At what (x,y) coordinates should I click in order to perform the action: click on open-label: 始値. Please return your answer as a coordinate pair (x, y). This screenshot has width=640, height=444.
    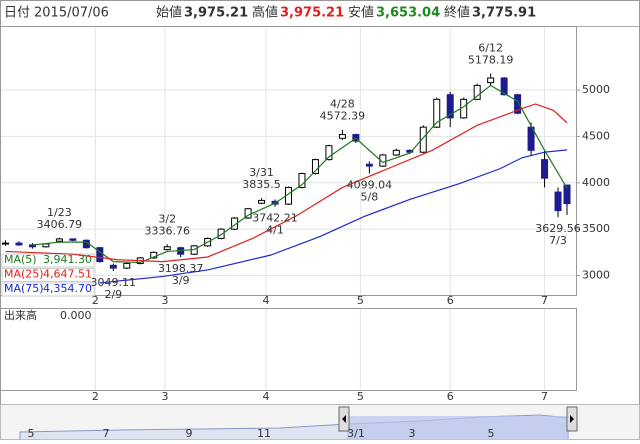
    Looking at the image, I should click on (169, 13).